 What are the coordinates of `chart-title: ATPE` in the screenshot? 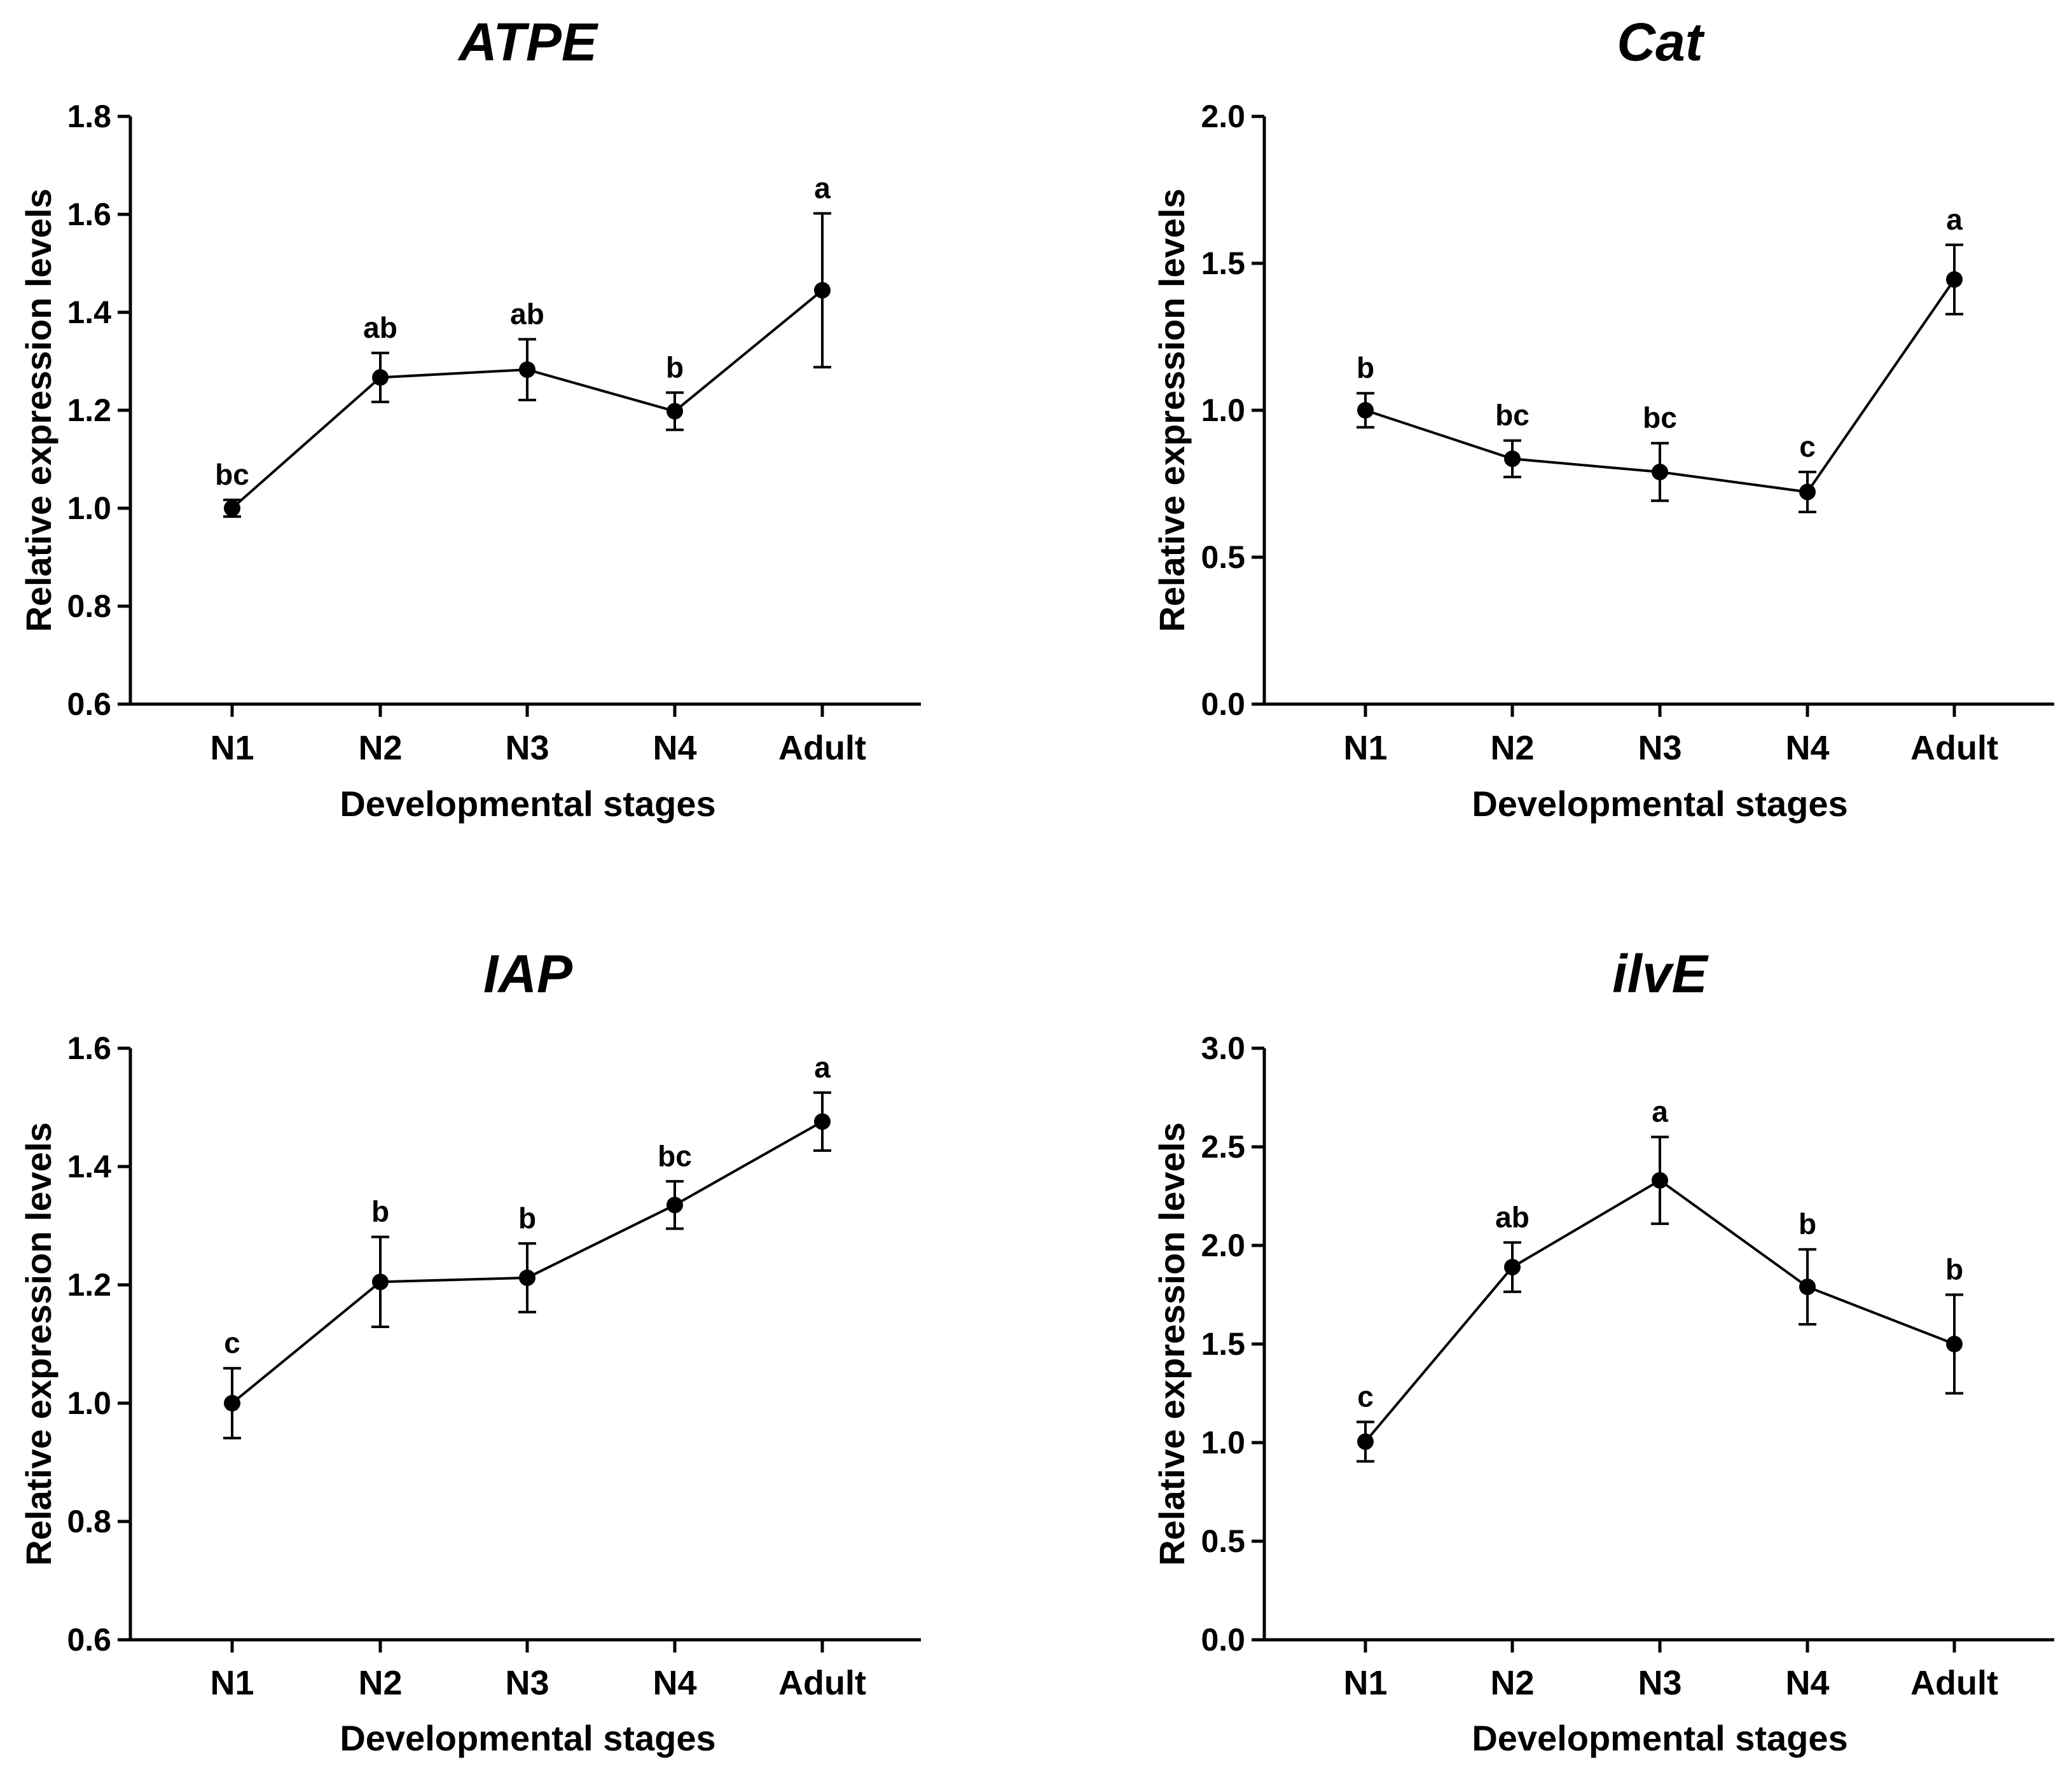 It's located at (528, 42).